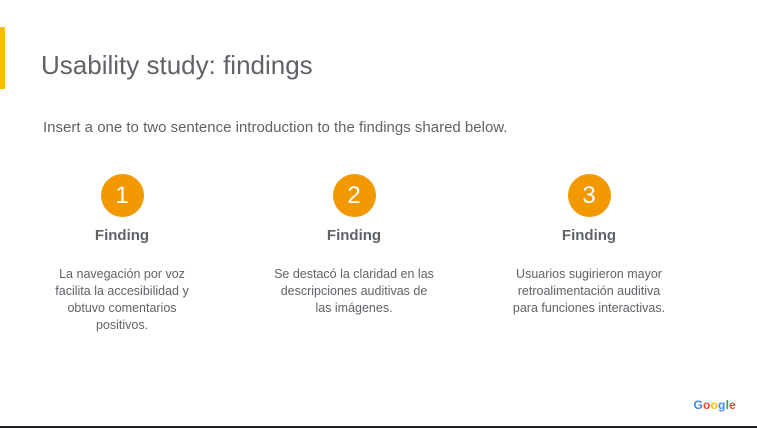 The height and width of the screenshot is (428, 757). Describe the element at coordinates (722, 405) in the screenshot. I see `google-logo-letter: g` at that location.